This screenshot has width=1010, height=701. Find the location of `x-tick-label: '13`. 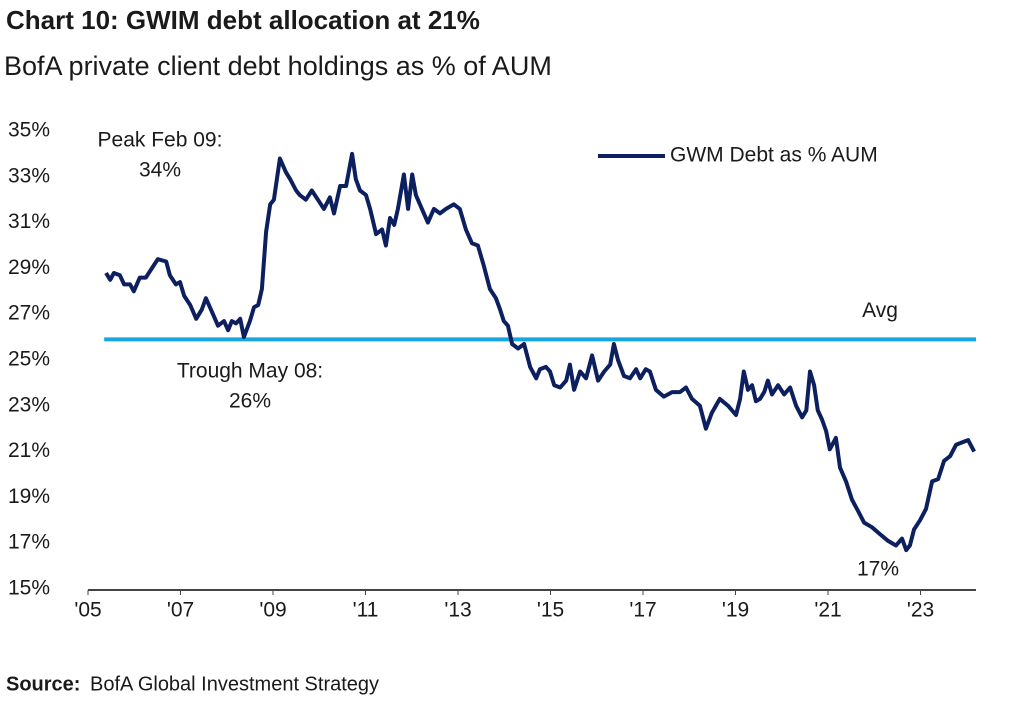

x-tick-label: '13 is located at coordinates (457, 610).